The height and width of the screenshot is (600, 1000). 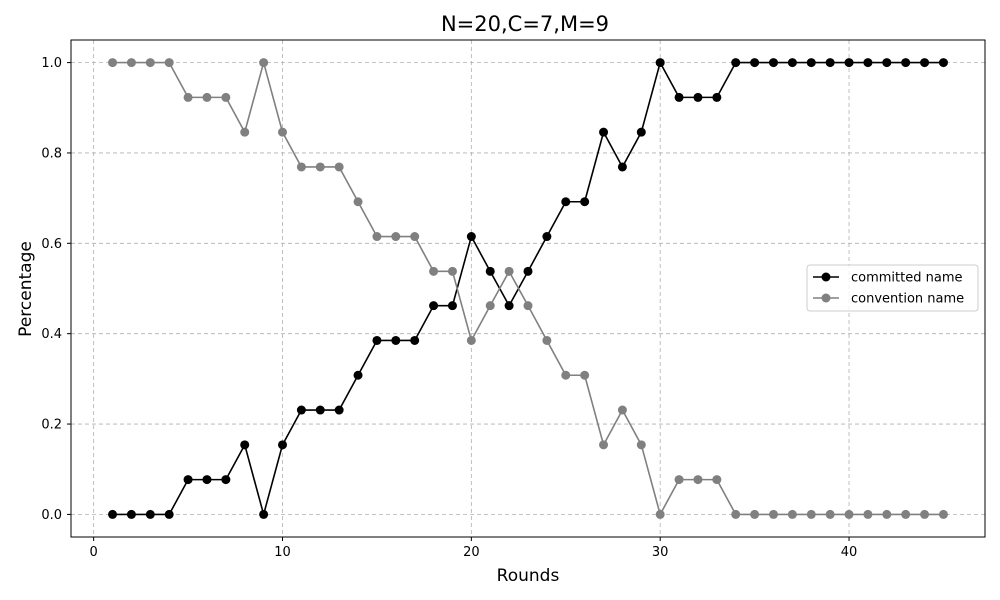 I want to click on x-tick-label: 0, so click(x=94, y=552).